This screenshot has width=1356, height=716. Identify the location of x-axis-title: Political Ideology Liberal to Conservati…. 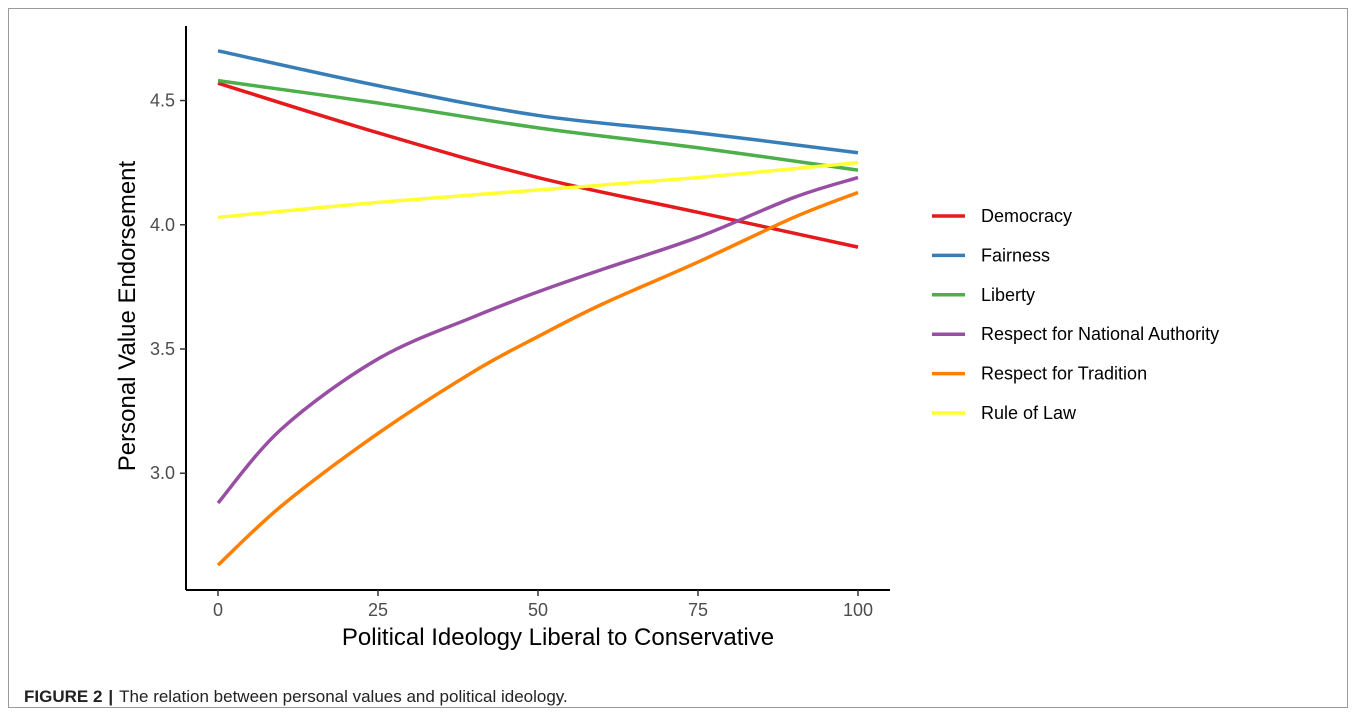
(558, 637).